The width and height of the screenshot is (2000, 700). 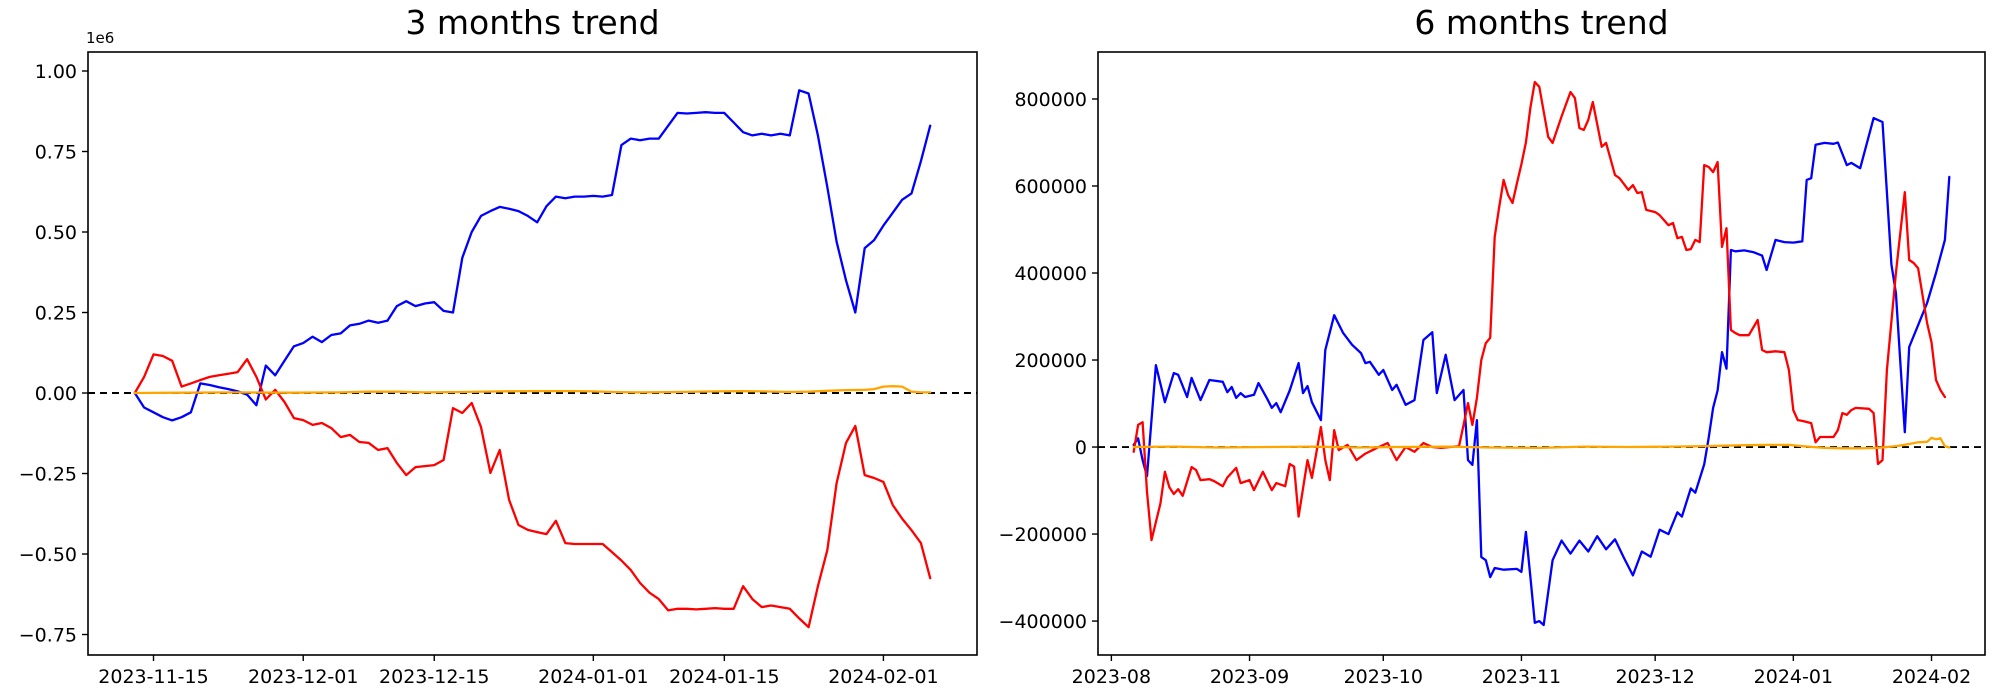 What do you see at coordinates (1050, 187) in the screenshot?
I see `y-tick-label: 600000` at bounding box center [1050, 187].